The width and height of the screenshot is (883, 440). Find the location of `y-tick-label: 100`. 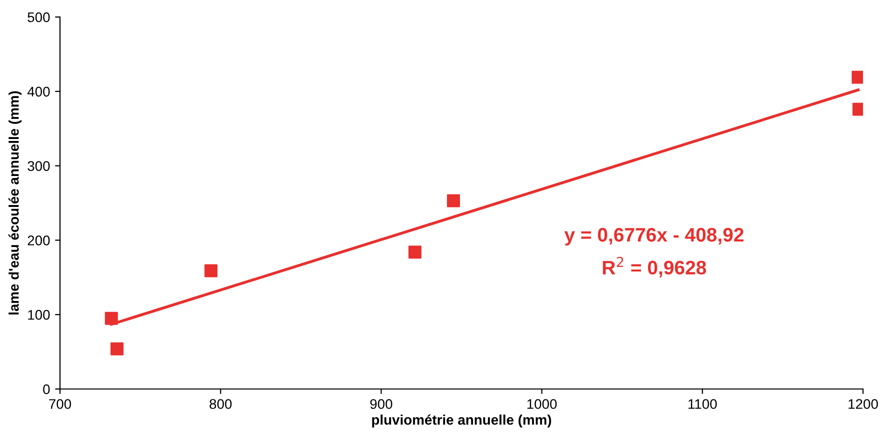

y-tick-label: 100 is located at coordinates (39, 315).